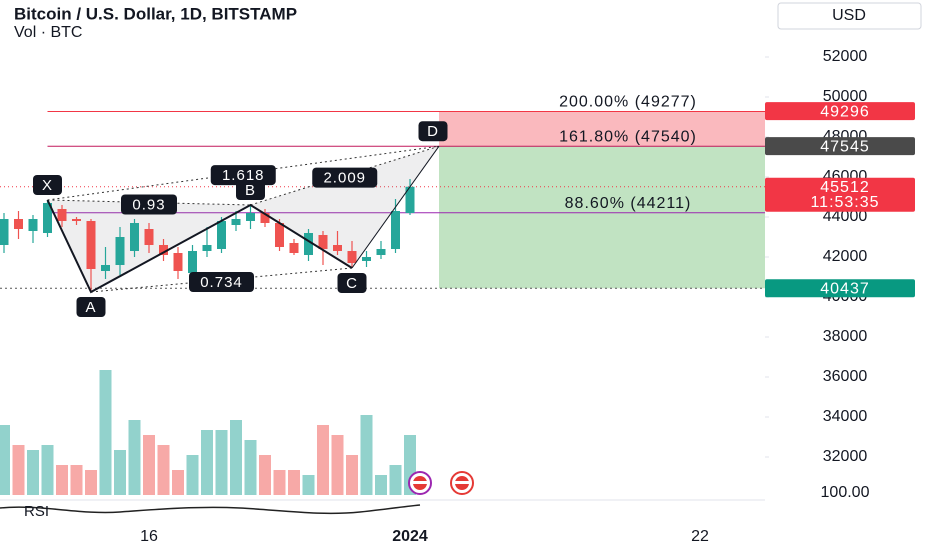  What do you see at coordinates (845, 288) in the screenshot?
I see `price-tag-label: 40437` at bounding box center [845, 288].